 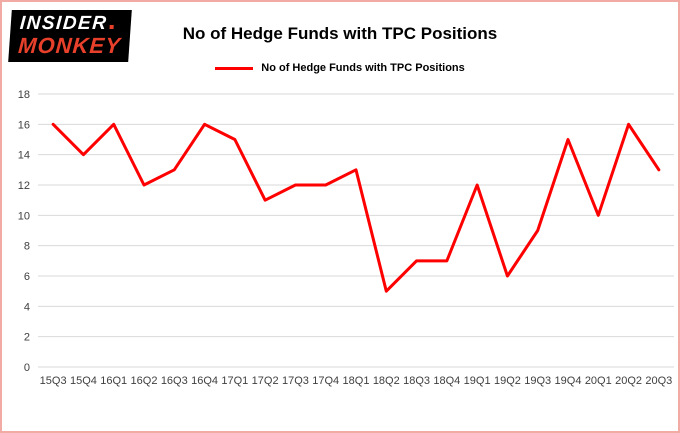 I want to click on x-tick-label: 18Q3, so click(x=416, y=381).